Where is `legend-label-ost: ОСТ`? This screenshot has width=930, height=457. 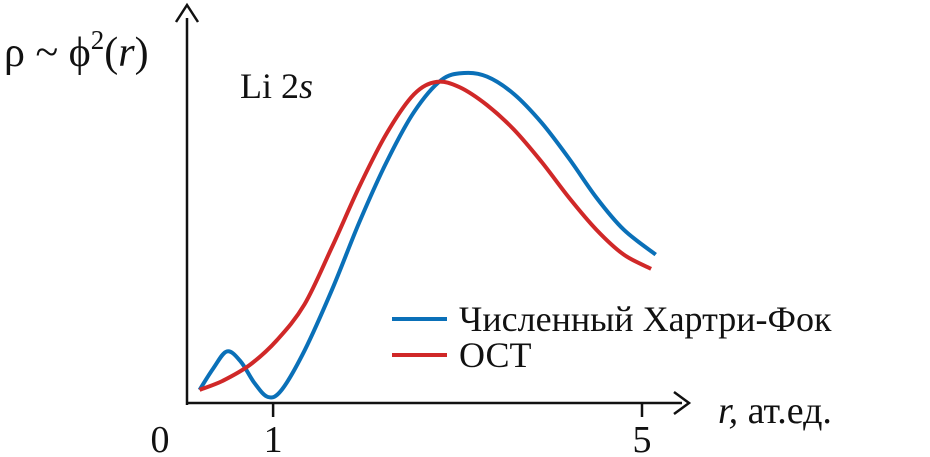 legend-label-ost: ОСТ is located at coordinates (495, 355).